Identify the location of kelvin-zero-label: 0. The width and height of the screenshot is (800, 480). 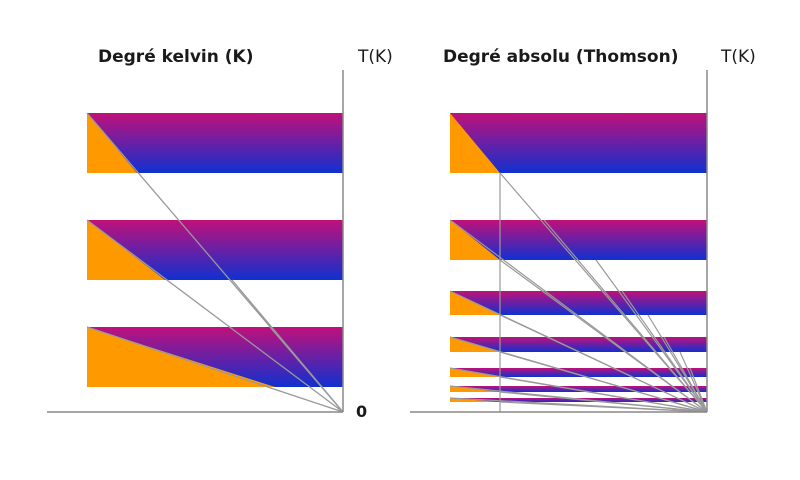
(361, 411).